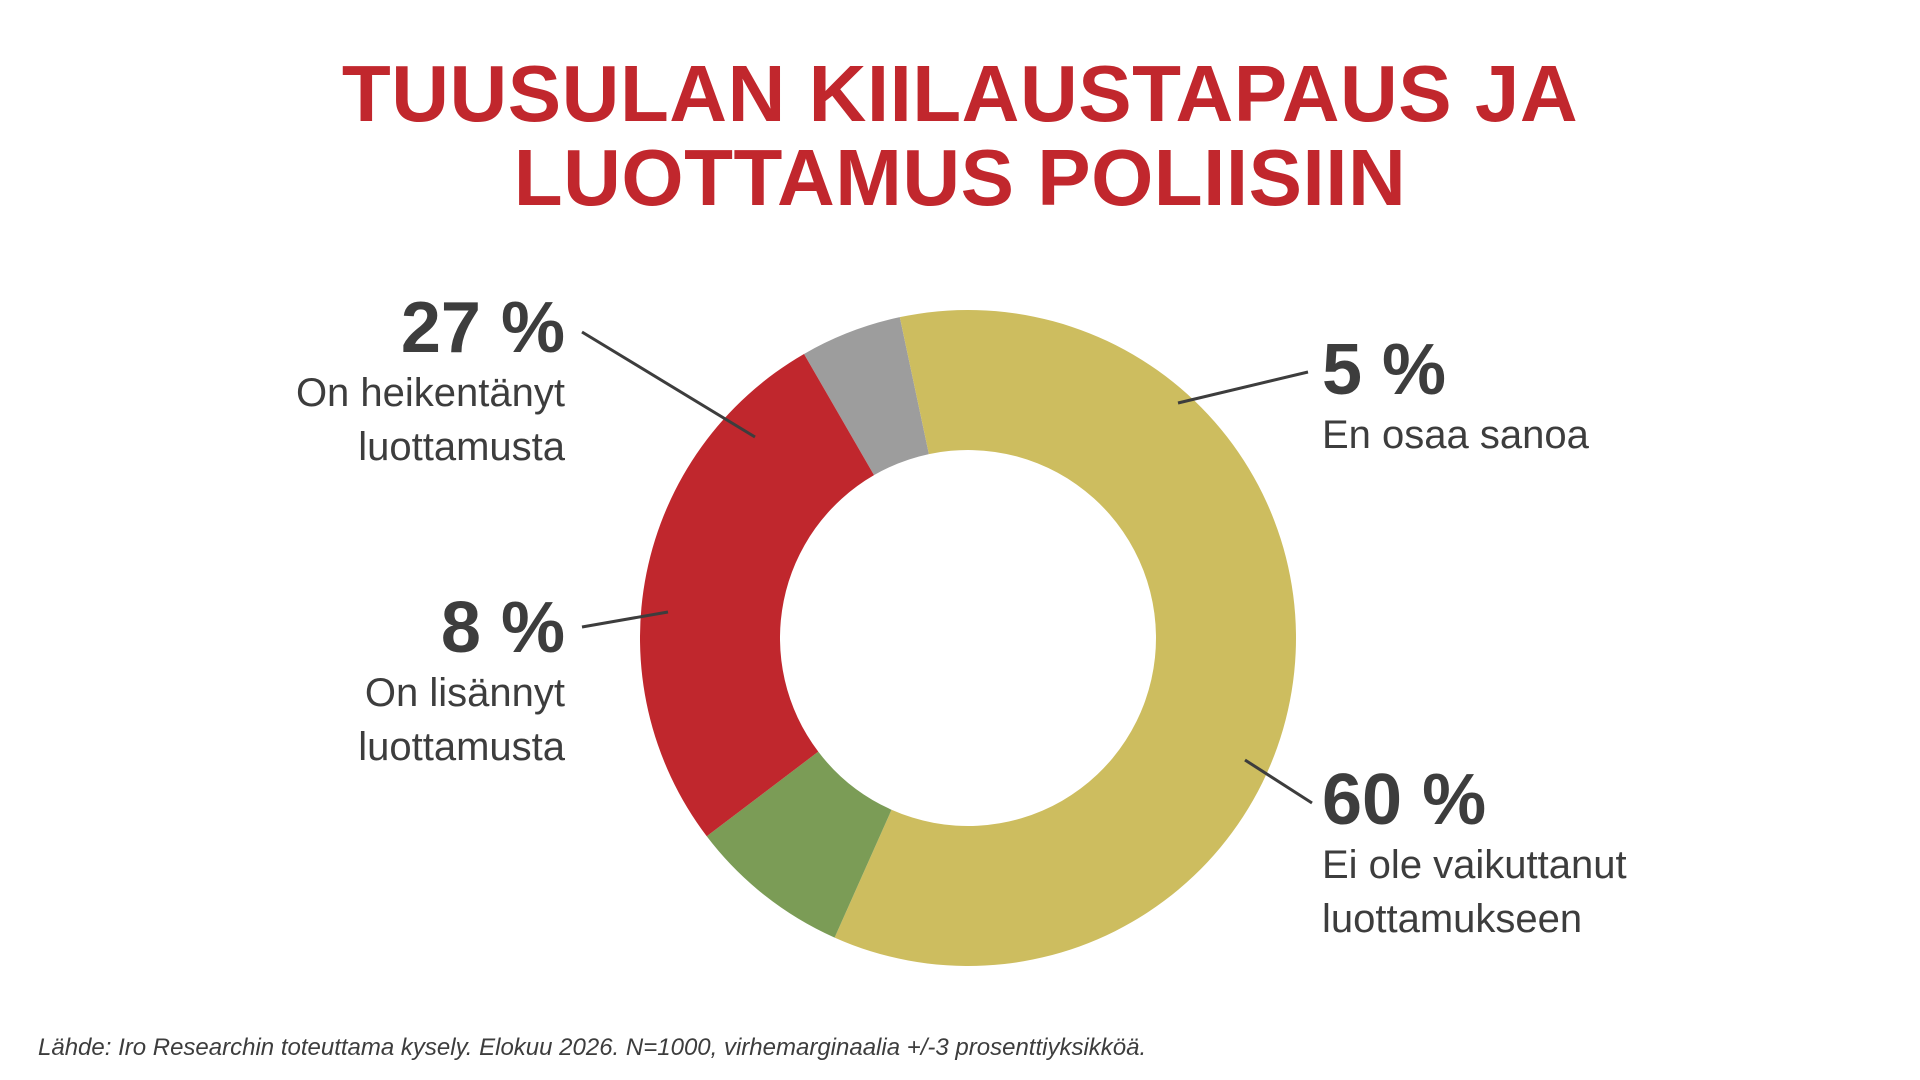 This screenshot has height=1080, width=1920. I want to click on label-increased-line1: On lisännyt, so click(464, 693).